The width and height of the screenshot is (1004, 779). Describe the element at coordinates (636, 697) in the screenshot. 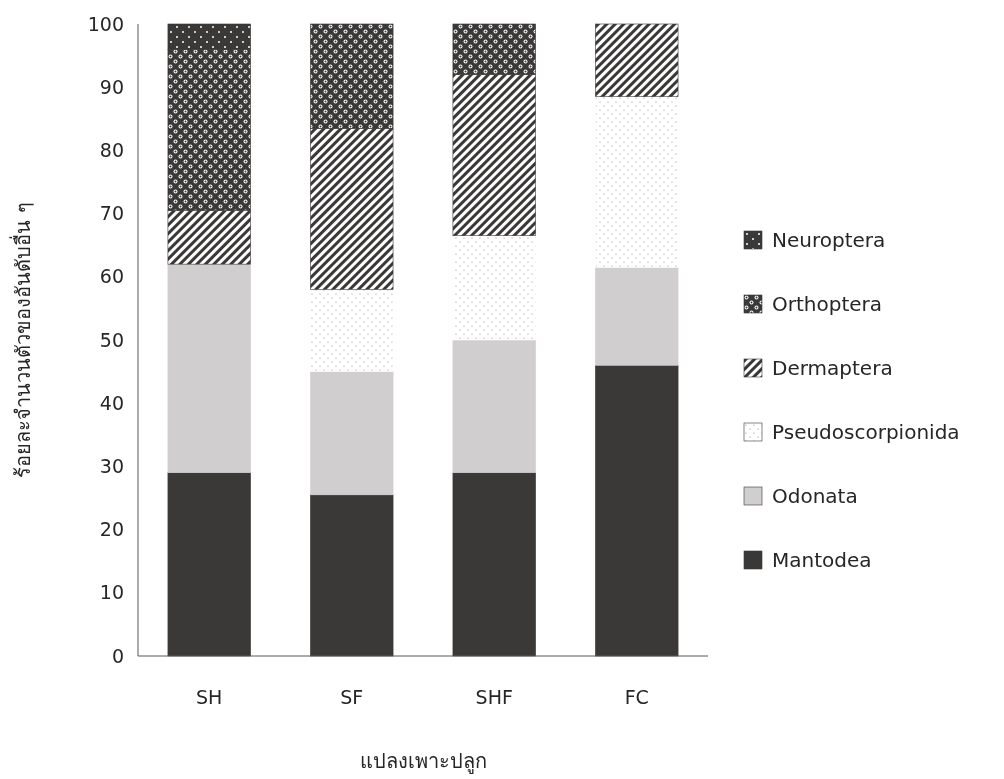

I see `x-tick-label: FC` at that location.